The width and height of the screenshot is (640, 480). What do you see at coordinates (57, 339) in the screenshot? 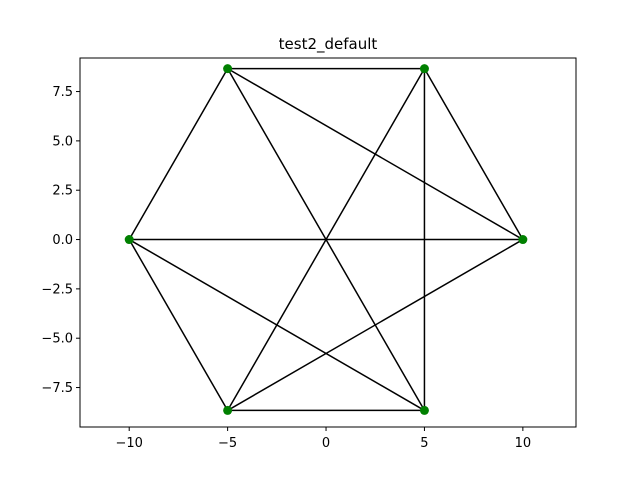
I see `y-tick-label-1: −5.0` at bounding box center [57, 339].